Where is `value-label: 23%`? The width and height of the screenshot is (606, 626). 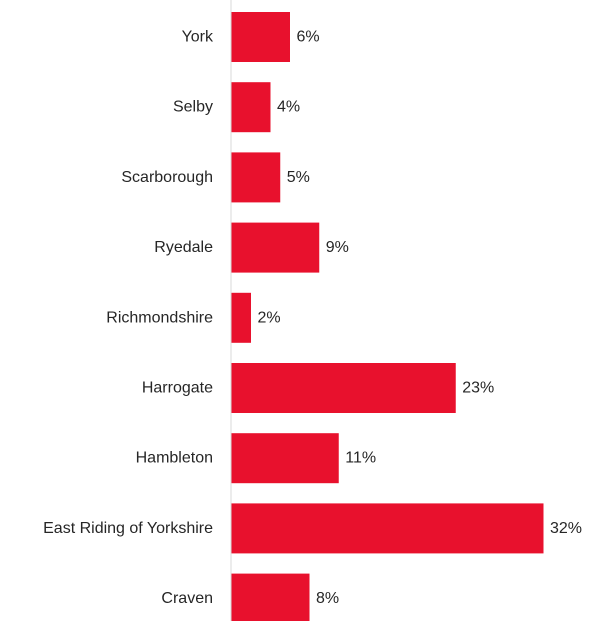
value-label: 23% is located at coordinates (478, 388).